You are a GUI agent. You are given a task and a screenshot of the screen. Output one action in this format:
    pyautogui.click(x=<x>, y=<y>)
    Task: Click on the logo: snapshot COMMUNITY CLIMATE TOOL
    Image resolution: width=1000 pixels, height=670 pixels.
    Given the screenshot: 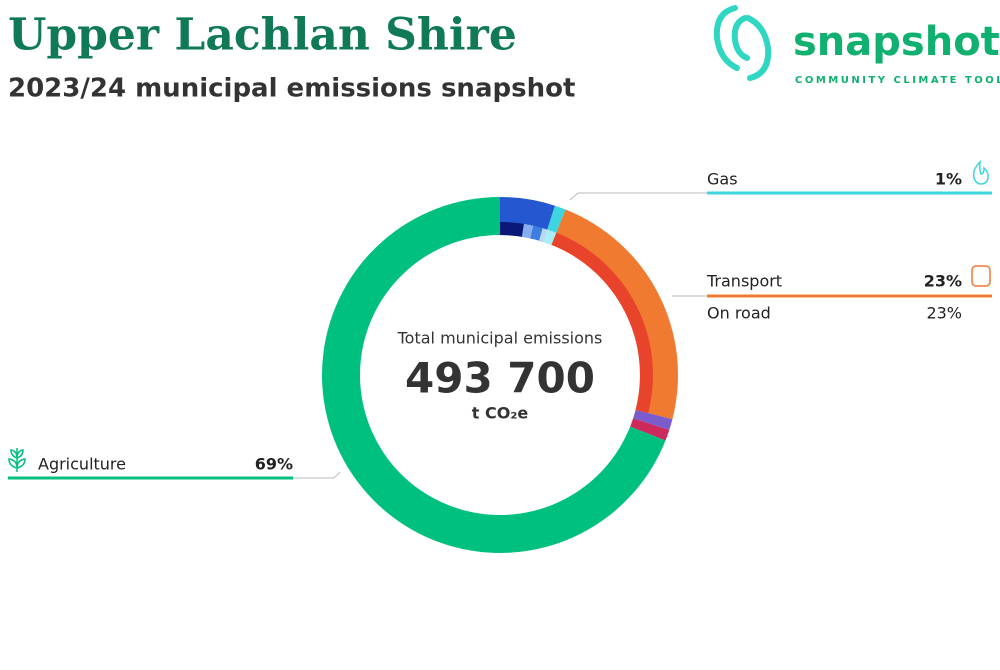 What is the action you would take?
    pyautogui.click(x=856, y=45)
    